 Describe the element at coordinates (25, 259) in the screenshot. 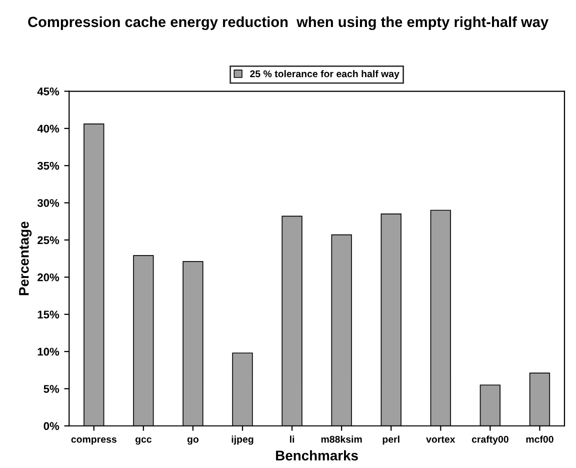

I see `y-axis-title: Percentage` at that location.